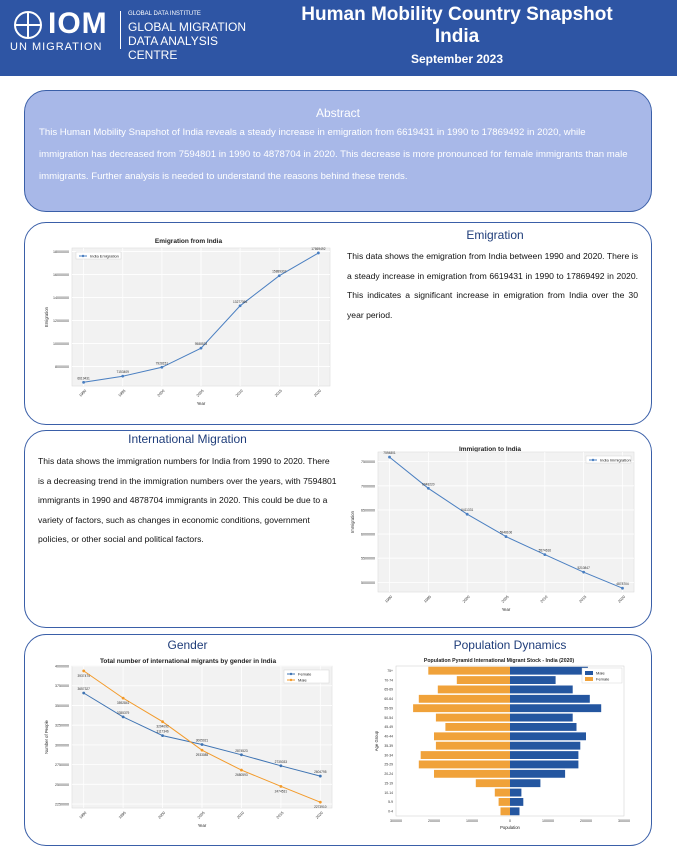  Describe the element at coordinates (302, 680) in the screenshot. I see `legend-label: Male` at that location.